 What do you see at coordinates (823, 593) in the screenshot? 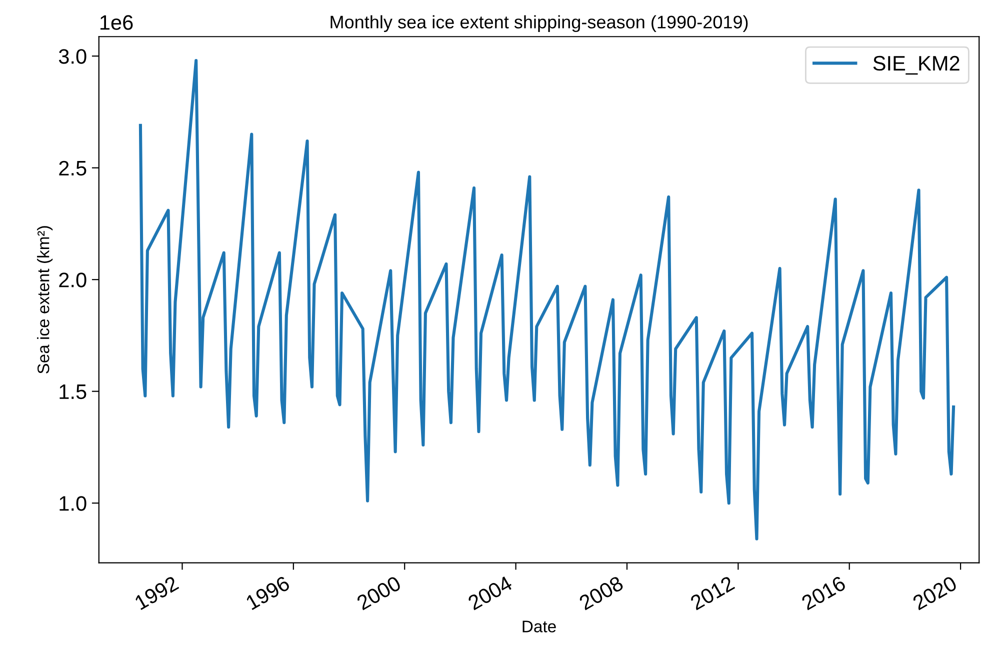
I see `x-tick-label: 2016` at bounding box center [823, 593].